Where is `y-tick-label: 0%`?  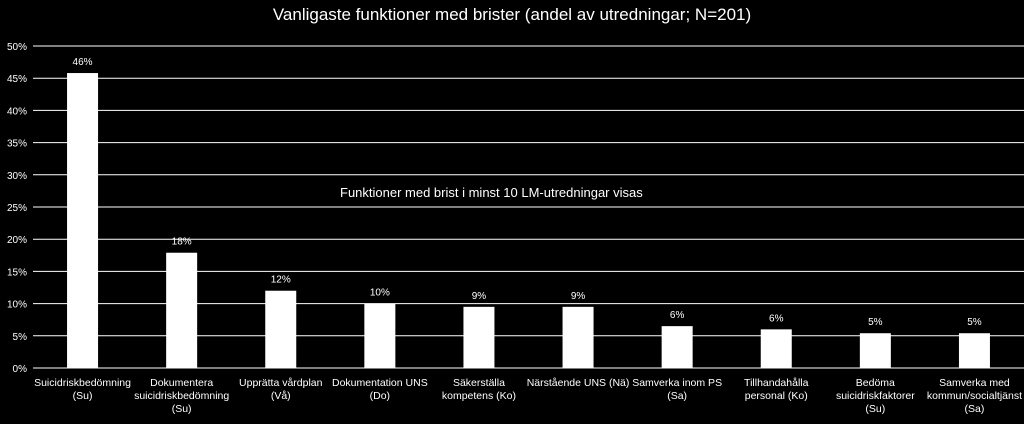 y-tick-label: 0% is located at coordinates (20, 369).